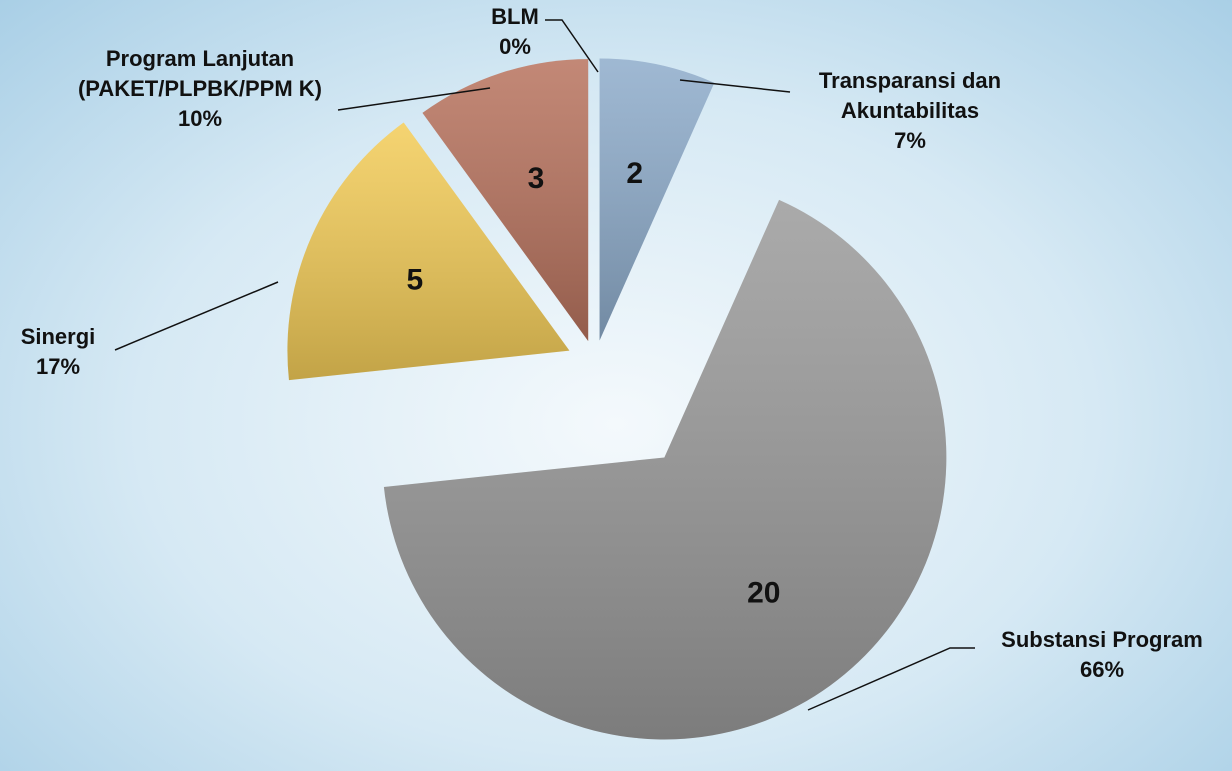  Describe the element at coordinates (59, 352) in the screenshot. I see `slice-label: Sinergi 17%` at that location.